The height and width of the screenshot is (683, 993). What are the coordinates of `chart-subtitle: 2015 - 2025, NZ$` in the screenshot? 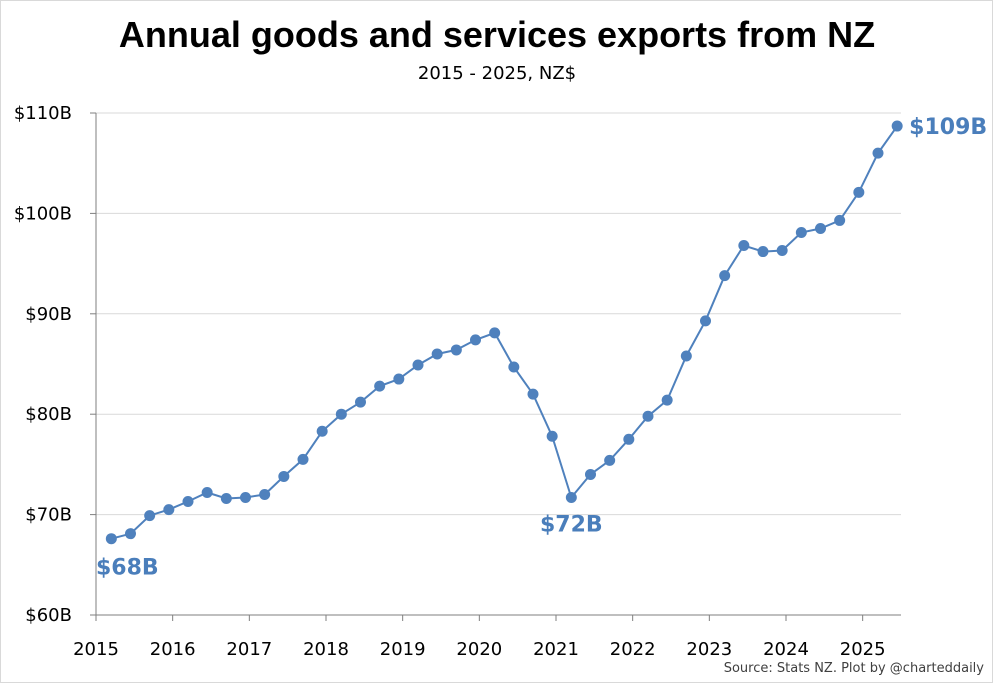 It's located at (497, 73).